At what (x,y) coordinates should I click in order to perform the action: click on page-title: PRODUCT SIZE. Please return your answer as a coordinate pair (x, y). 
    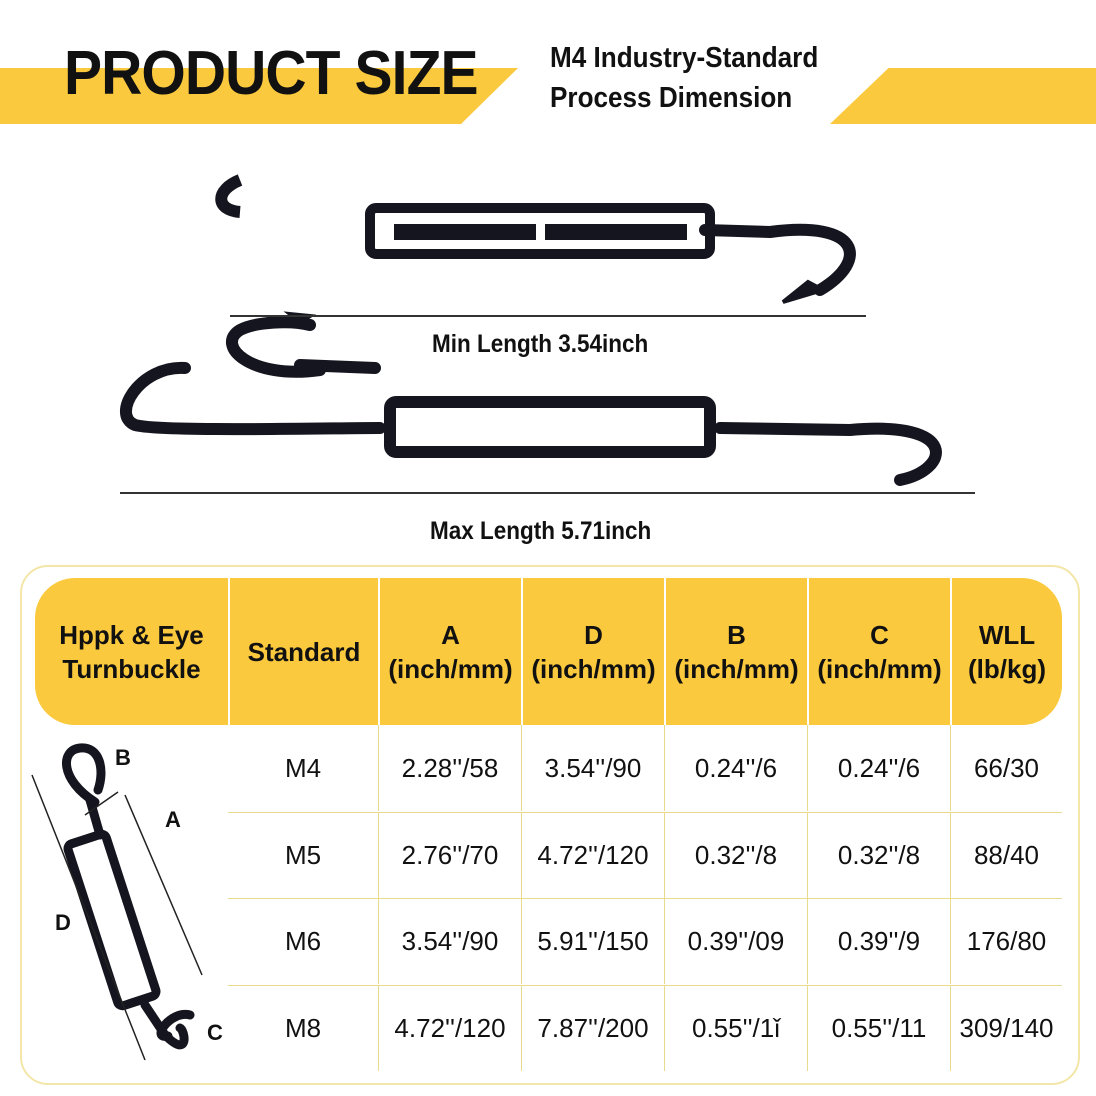
    Looking at the image, I should click on (271, 73).